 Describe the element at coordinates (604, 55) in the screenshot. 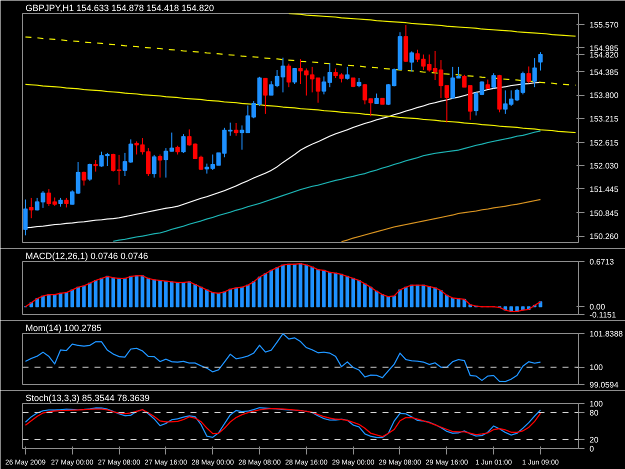

I see `y-tick-label: 154.820` at that location.